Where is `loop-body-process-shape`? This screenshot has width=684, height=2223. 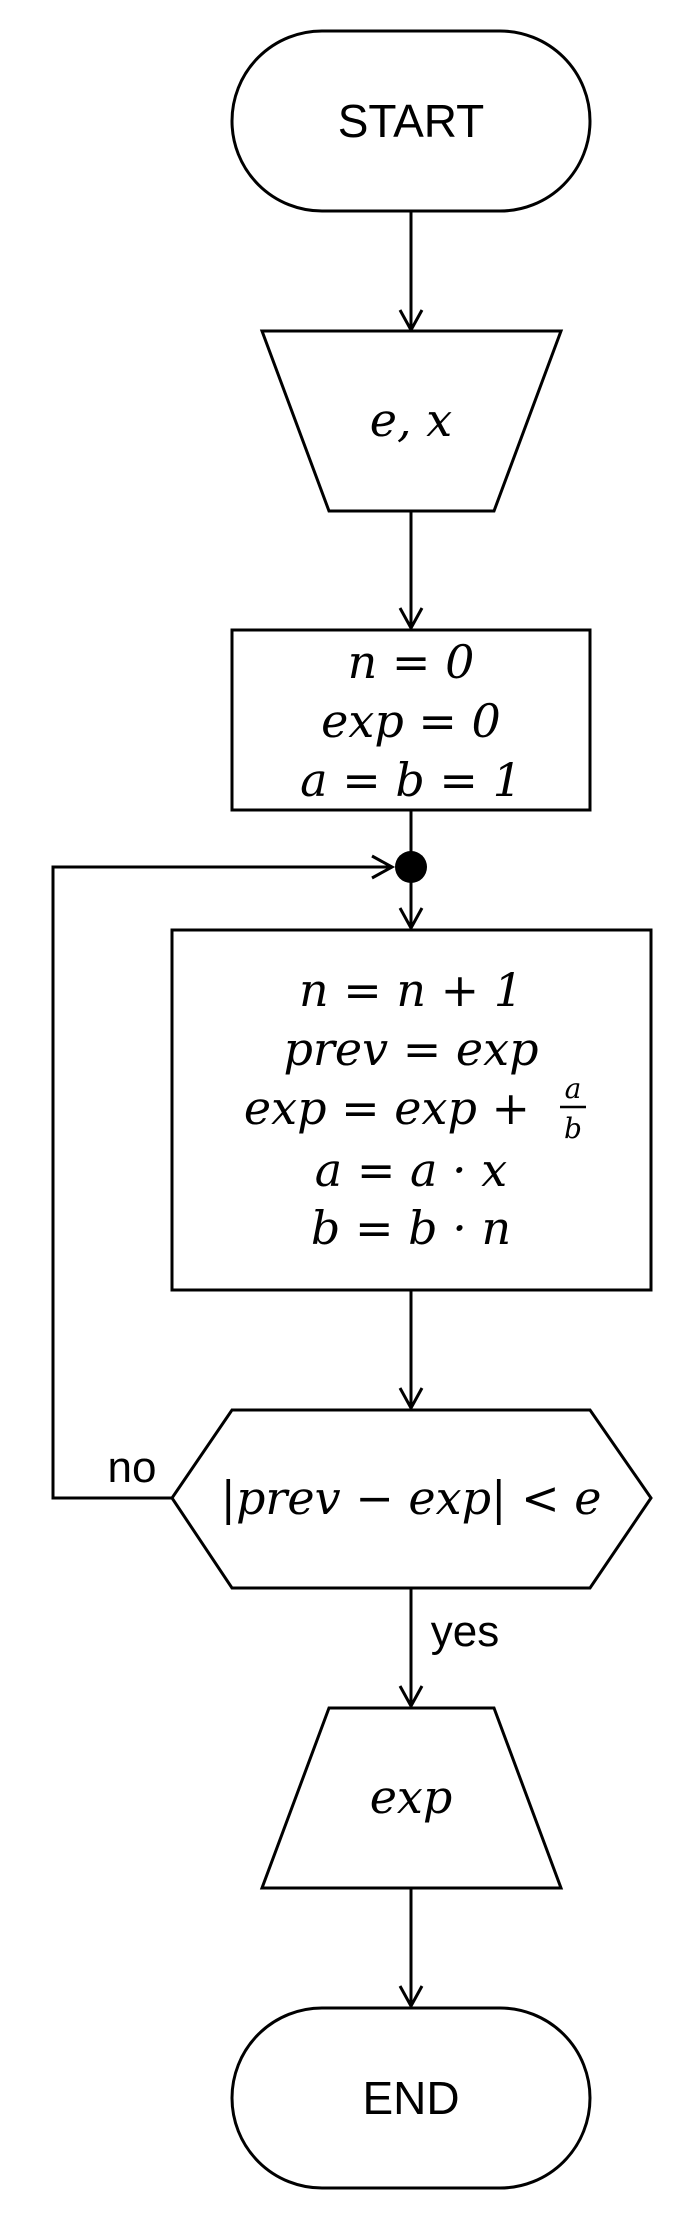 loop-body-process-shape is located at coordinates (411, 1110).